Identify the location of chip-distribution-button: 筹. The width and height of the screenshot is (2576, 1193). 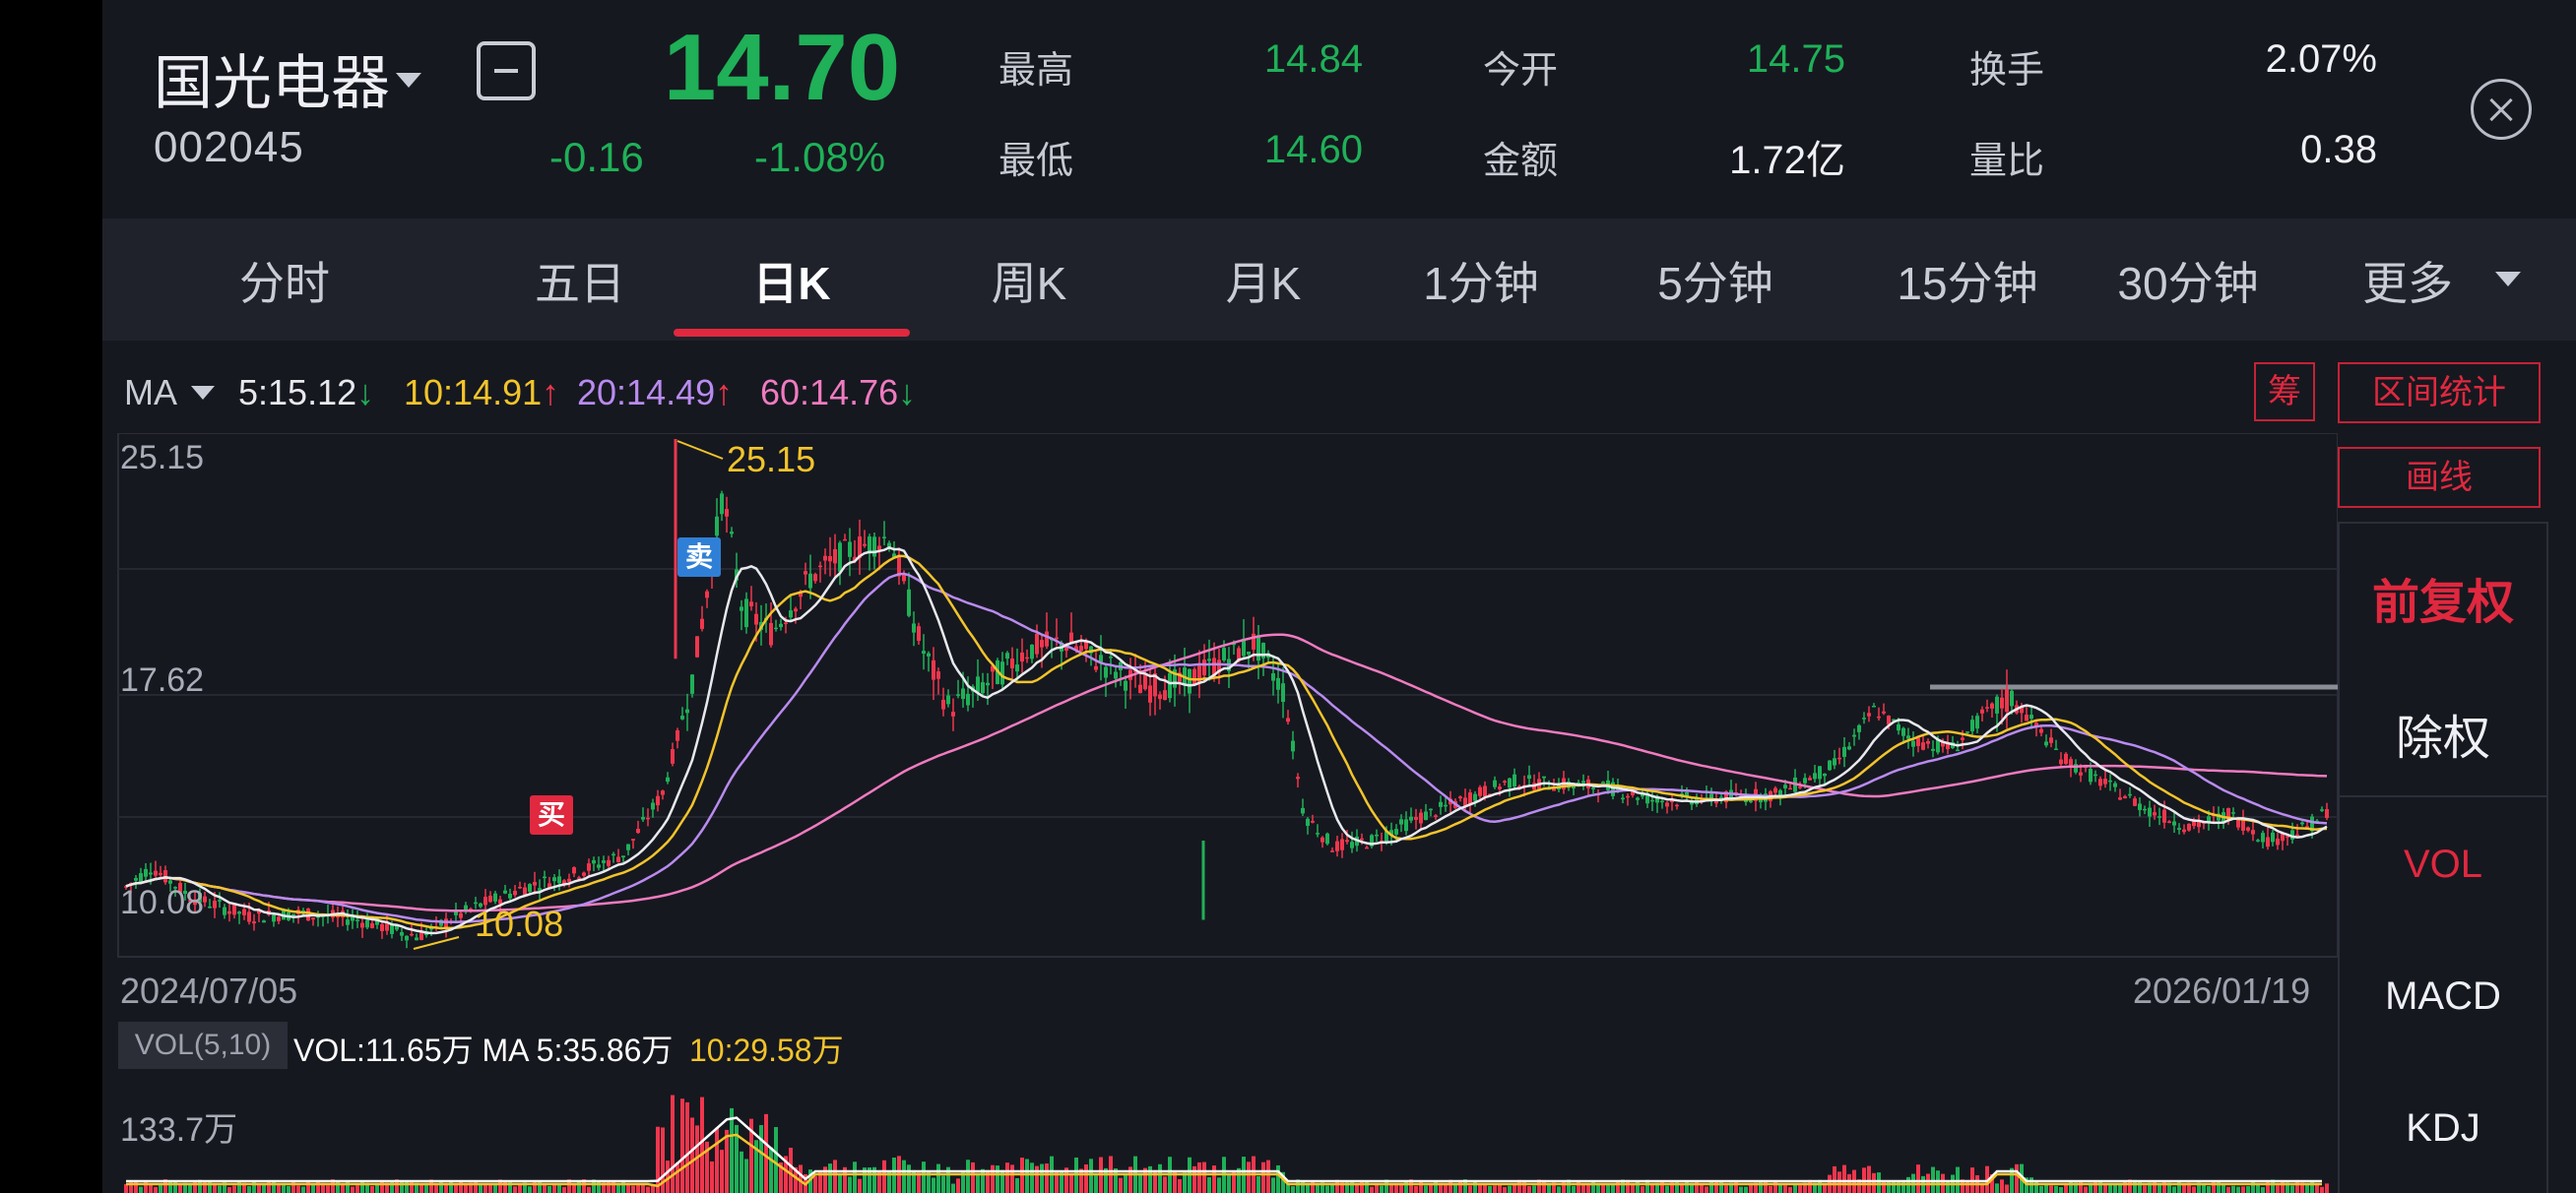
(2284, 391).